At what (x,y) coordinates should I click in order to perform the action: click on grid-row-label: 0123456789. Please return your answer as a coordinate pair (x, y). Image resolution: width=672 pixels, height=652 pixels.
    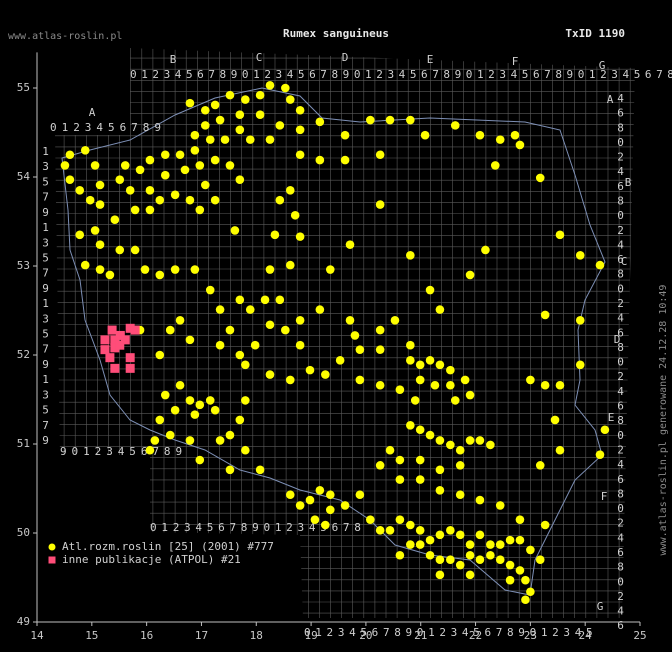
    Looking at the image, I should click on (105, 127).